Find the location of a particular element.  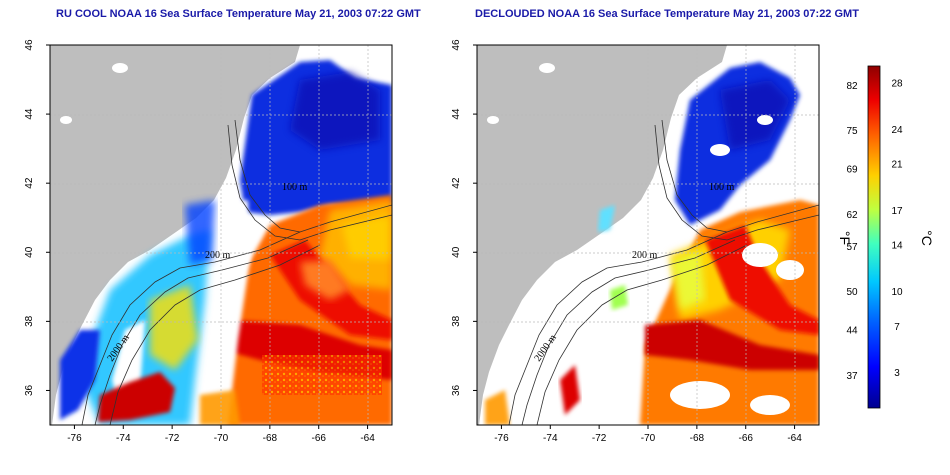

celsius-tick-label: 17 is located at coordinates (897, 211).